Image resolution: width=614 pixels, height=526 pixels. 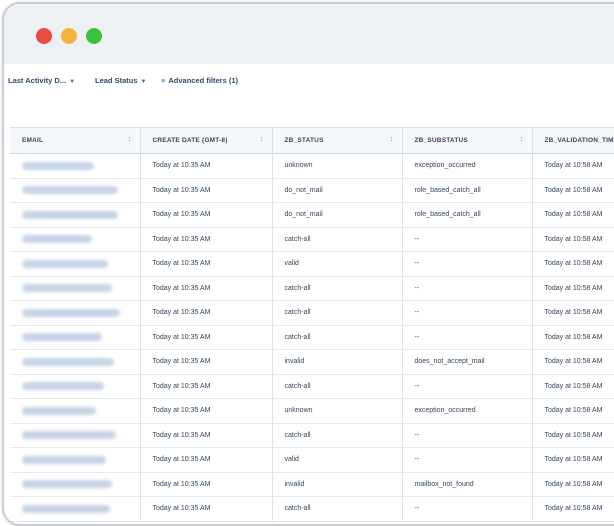 I want to click on zb-status-cell: invalid, so click(x=337, y=362).